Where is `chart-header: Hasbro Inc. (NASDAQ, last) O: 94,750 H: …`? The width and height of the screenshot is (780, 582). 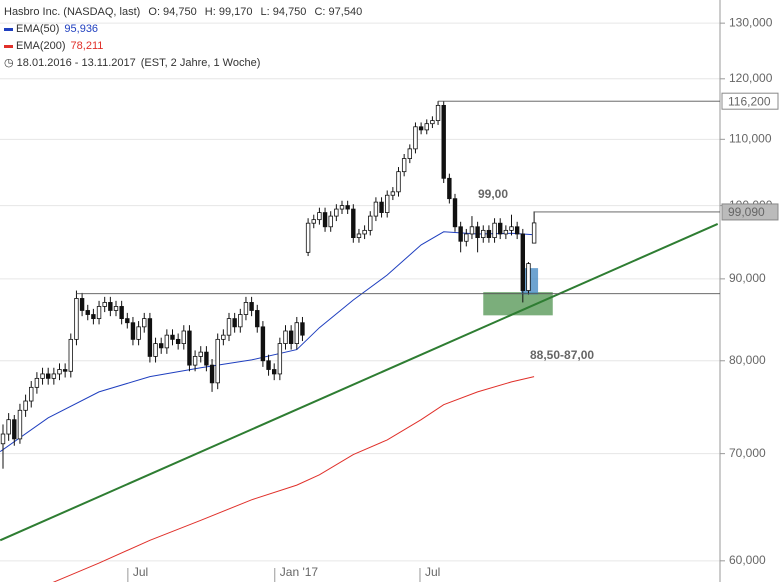
chart-header: Hasbro Inc. (NASDAQ, last) O: 94,750 H: … is located at coordinates (185, 38).